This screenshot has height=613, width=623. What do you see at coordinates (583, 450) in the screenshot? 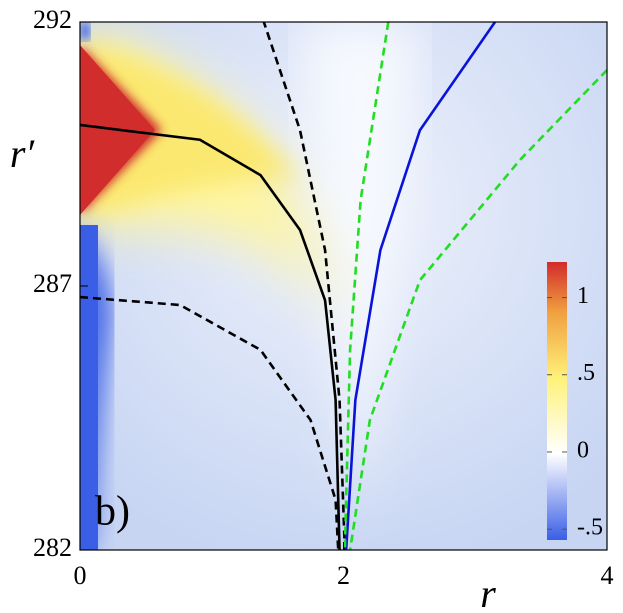
I see `colorbar-tick-label: 0` at bounding box center [583, 450].